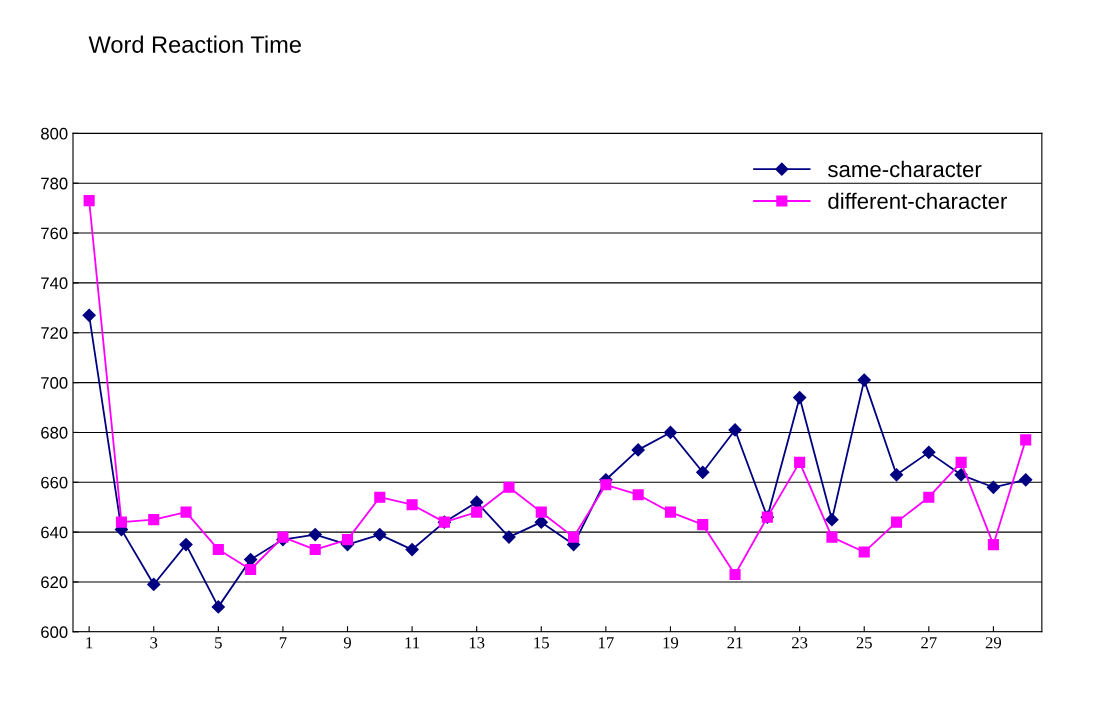  What do you see at coordinates (54, 333) in the screenshot?
I see `y-tick-label: 720` at bounding box center [54, 333].